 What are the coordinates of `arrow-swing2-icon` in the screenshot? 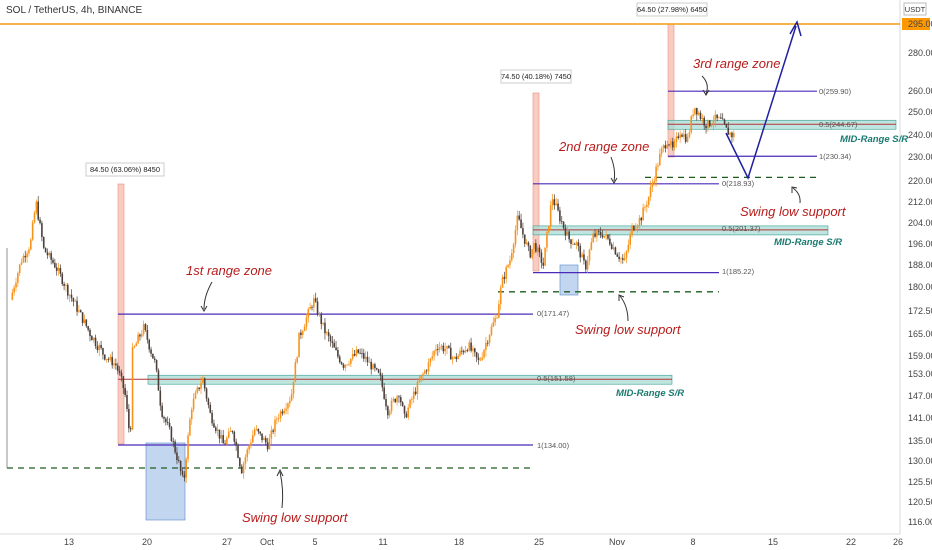 It's located at (624, 308).